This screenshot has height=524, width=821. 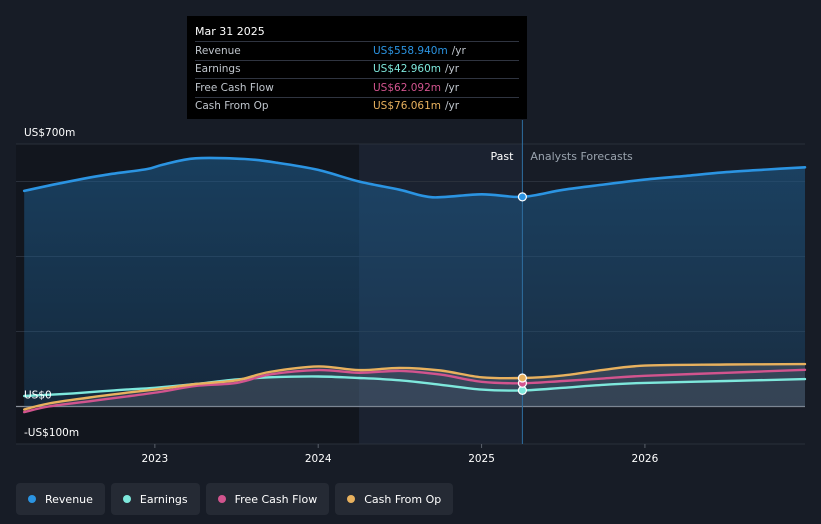 I want to click on tooltip-row-revenue: Revenue US$558.940m /yr, so click(x=357, y=50).